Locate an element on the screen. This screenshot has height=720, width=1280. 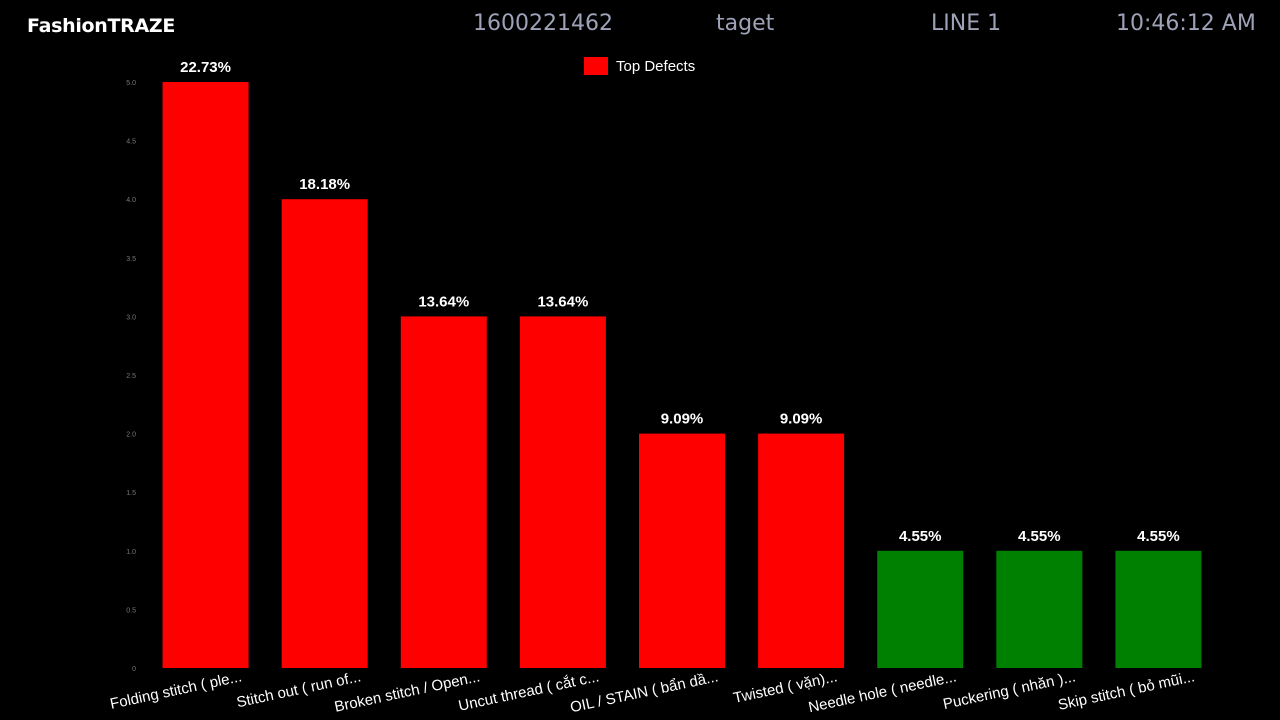
y-tick-label: 0 is located at coordinates (134, 669).